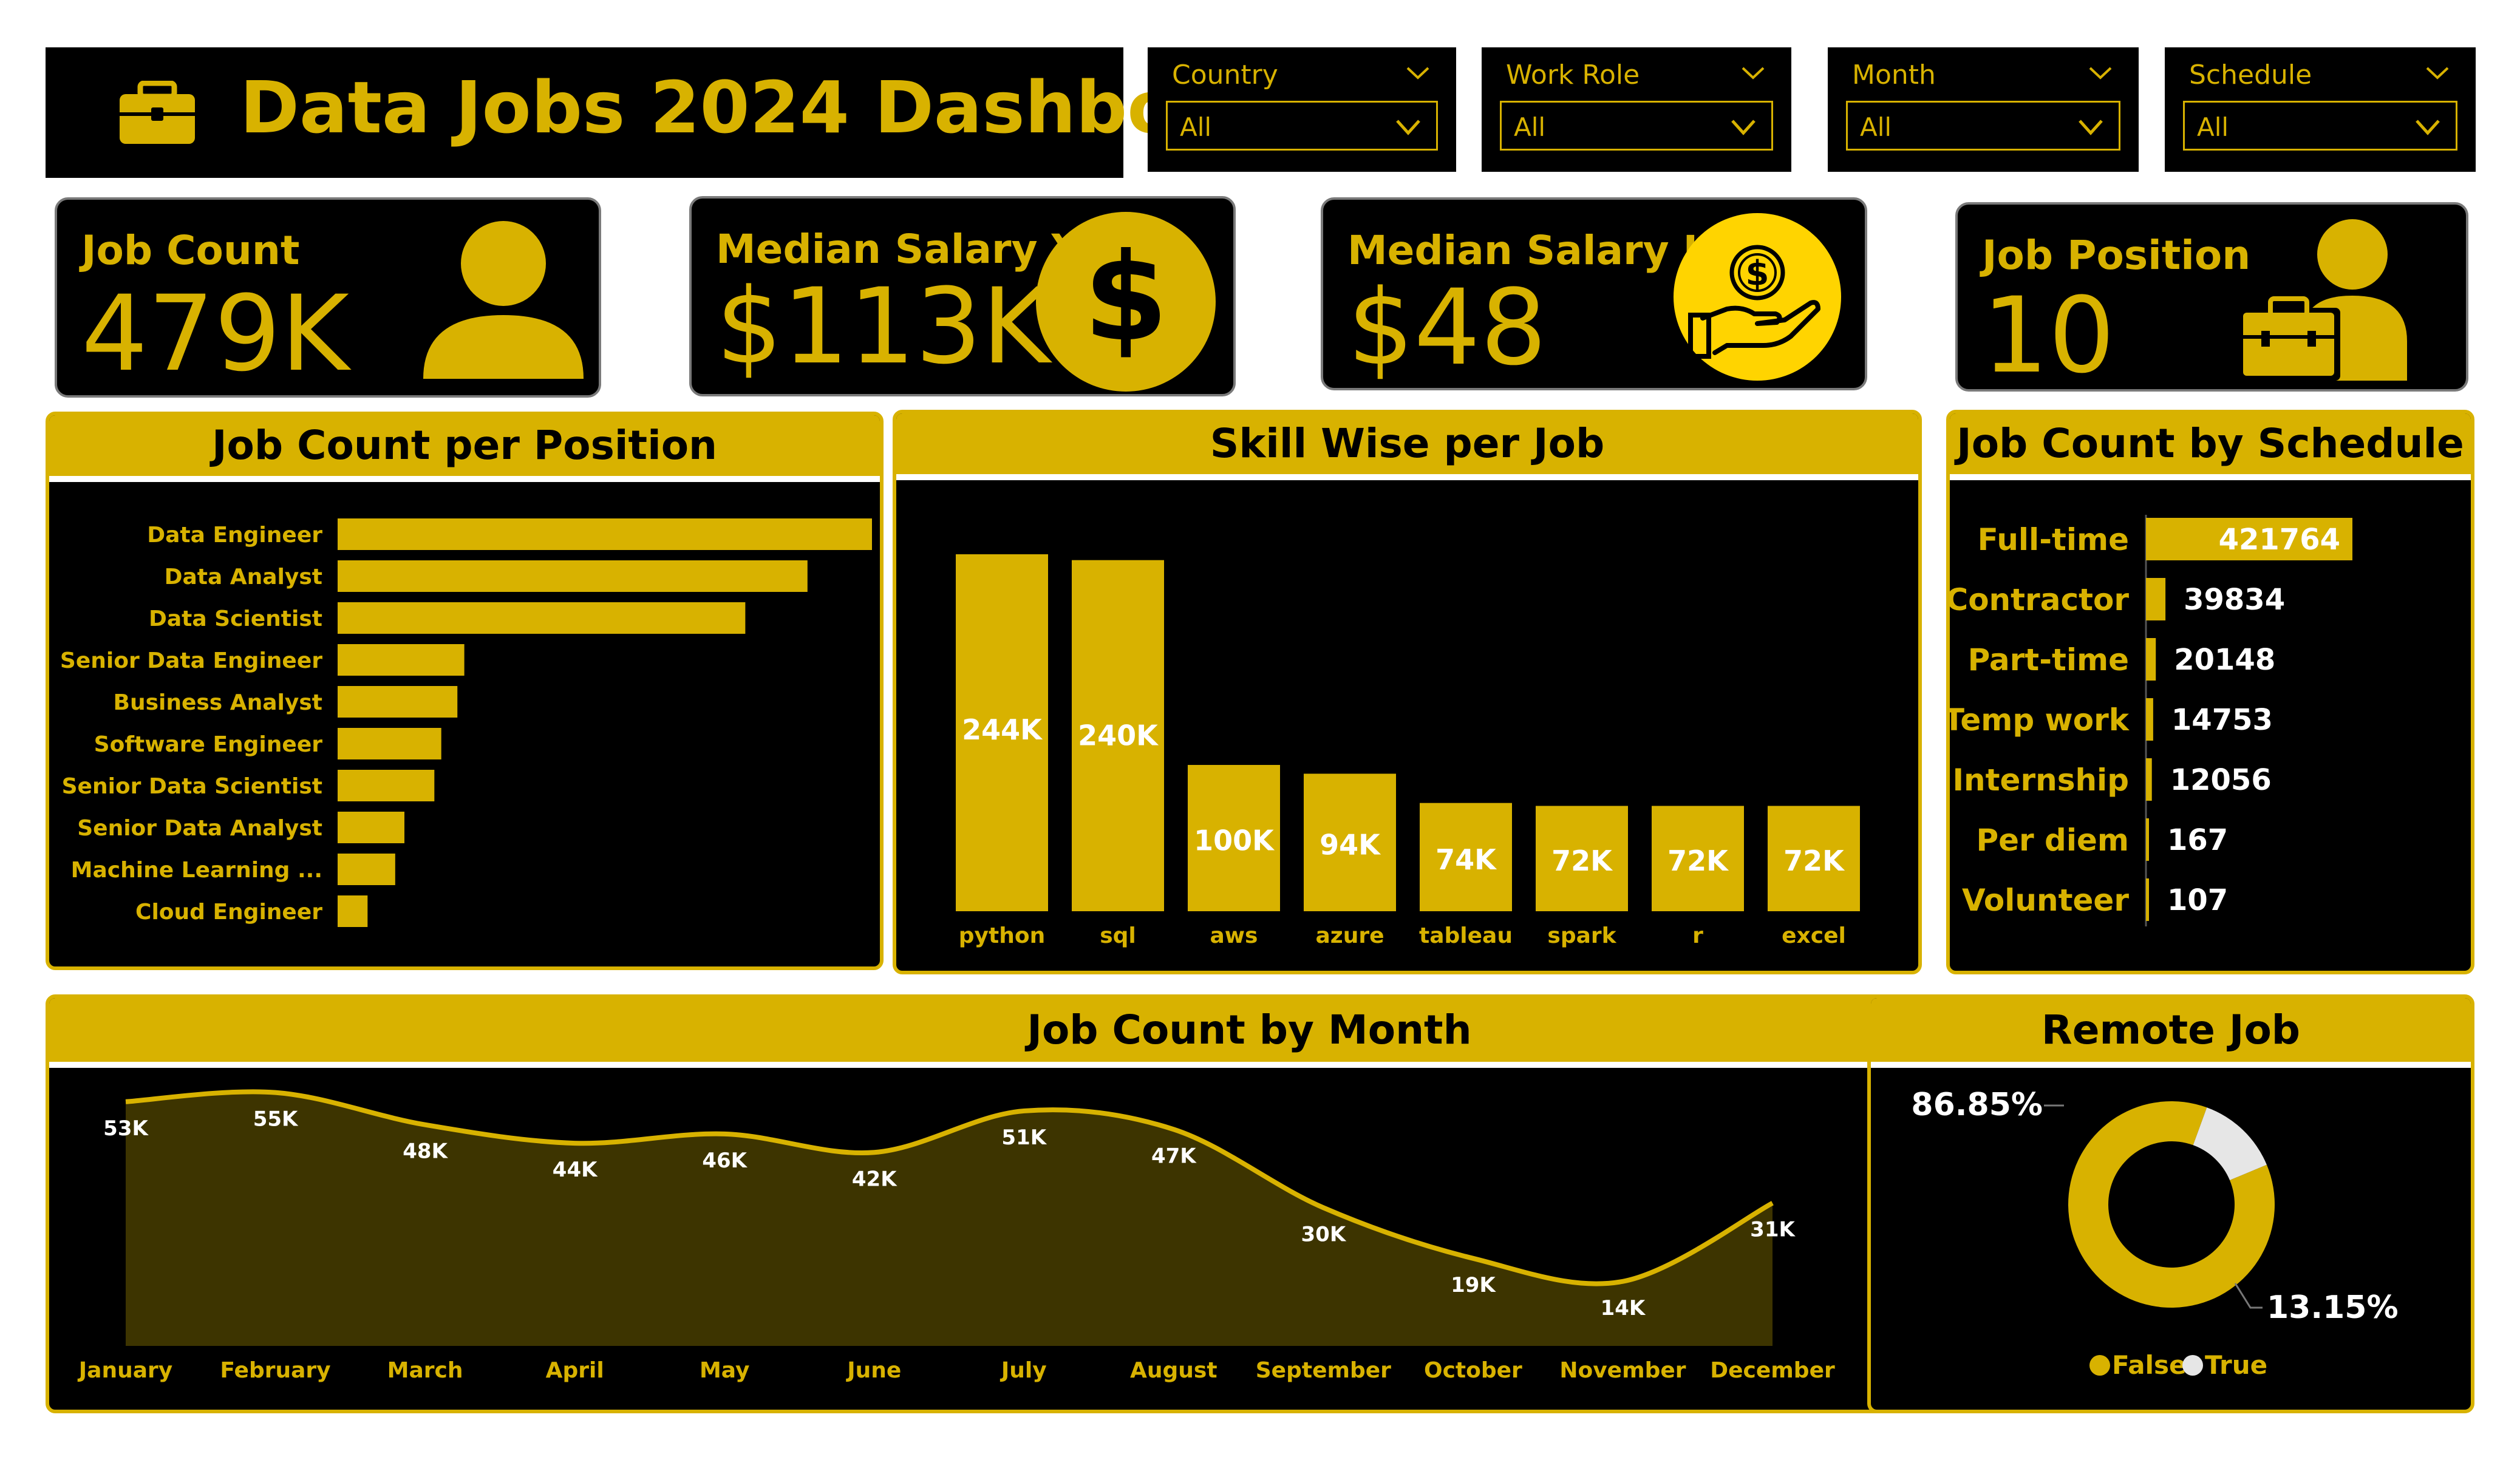 This screenshot has height=1457, width=2520. What do you see at coordinates (1473, 1285) in the screenshot?
I see `data-label: 19K` at bounding box center [1473, 1285].